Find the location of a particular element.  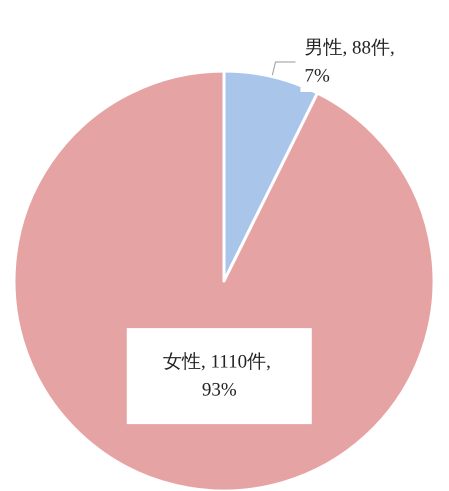

slice-label: 女性, 1110件, 93% is located at coordinates (219, 376).